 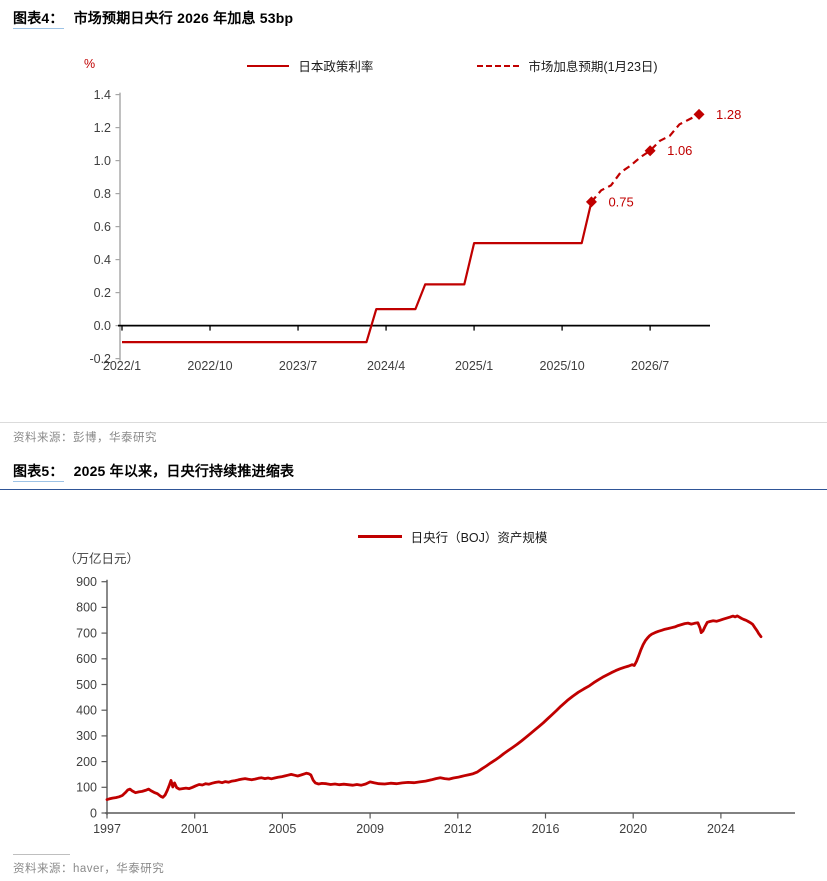 I want to click on x-tick-label: 2025/10, so click(x=562, y=366).